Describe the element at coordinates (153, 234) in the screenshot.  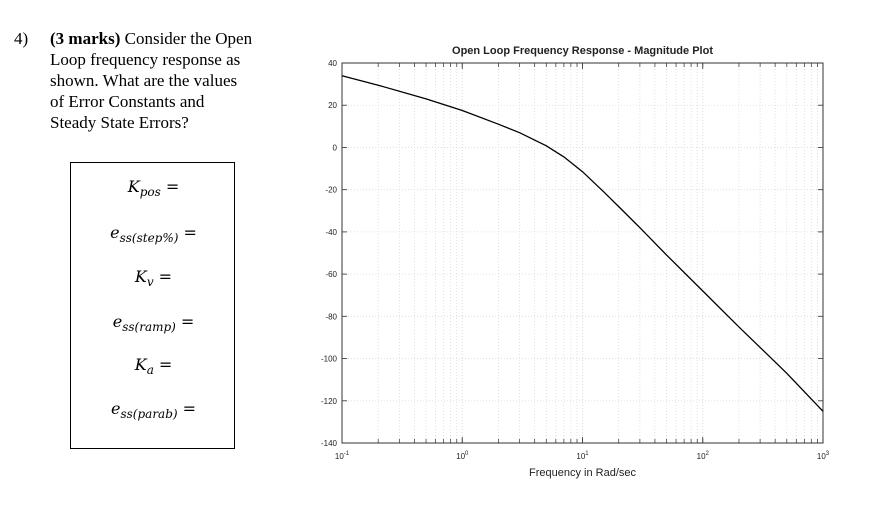
I see `answer-ess-step: ess(step%) =` at that location.